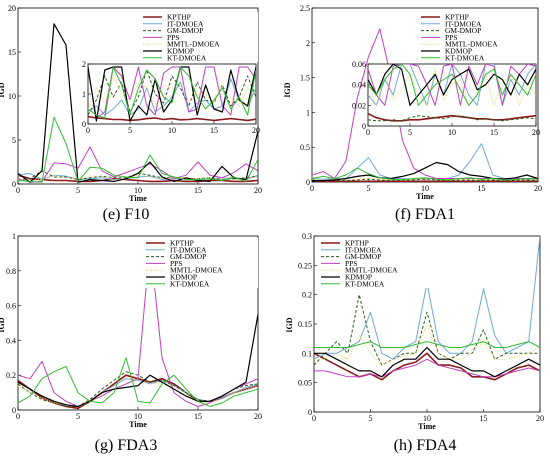  I want to click on panel1-inset-xtick-label: 15, so click(214, 130).